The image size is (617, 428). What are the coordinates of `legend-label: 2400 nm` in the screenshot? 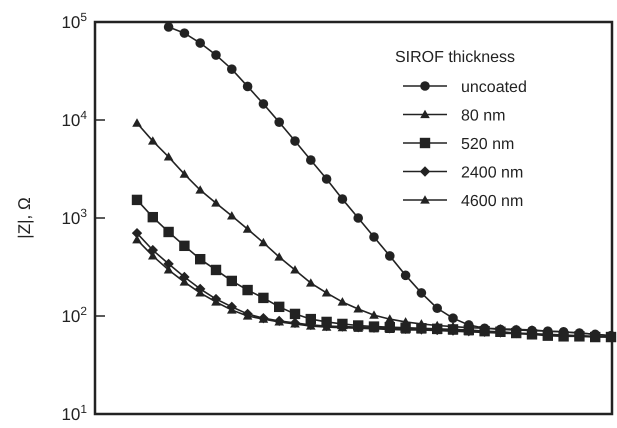 It's located at (492, 173).